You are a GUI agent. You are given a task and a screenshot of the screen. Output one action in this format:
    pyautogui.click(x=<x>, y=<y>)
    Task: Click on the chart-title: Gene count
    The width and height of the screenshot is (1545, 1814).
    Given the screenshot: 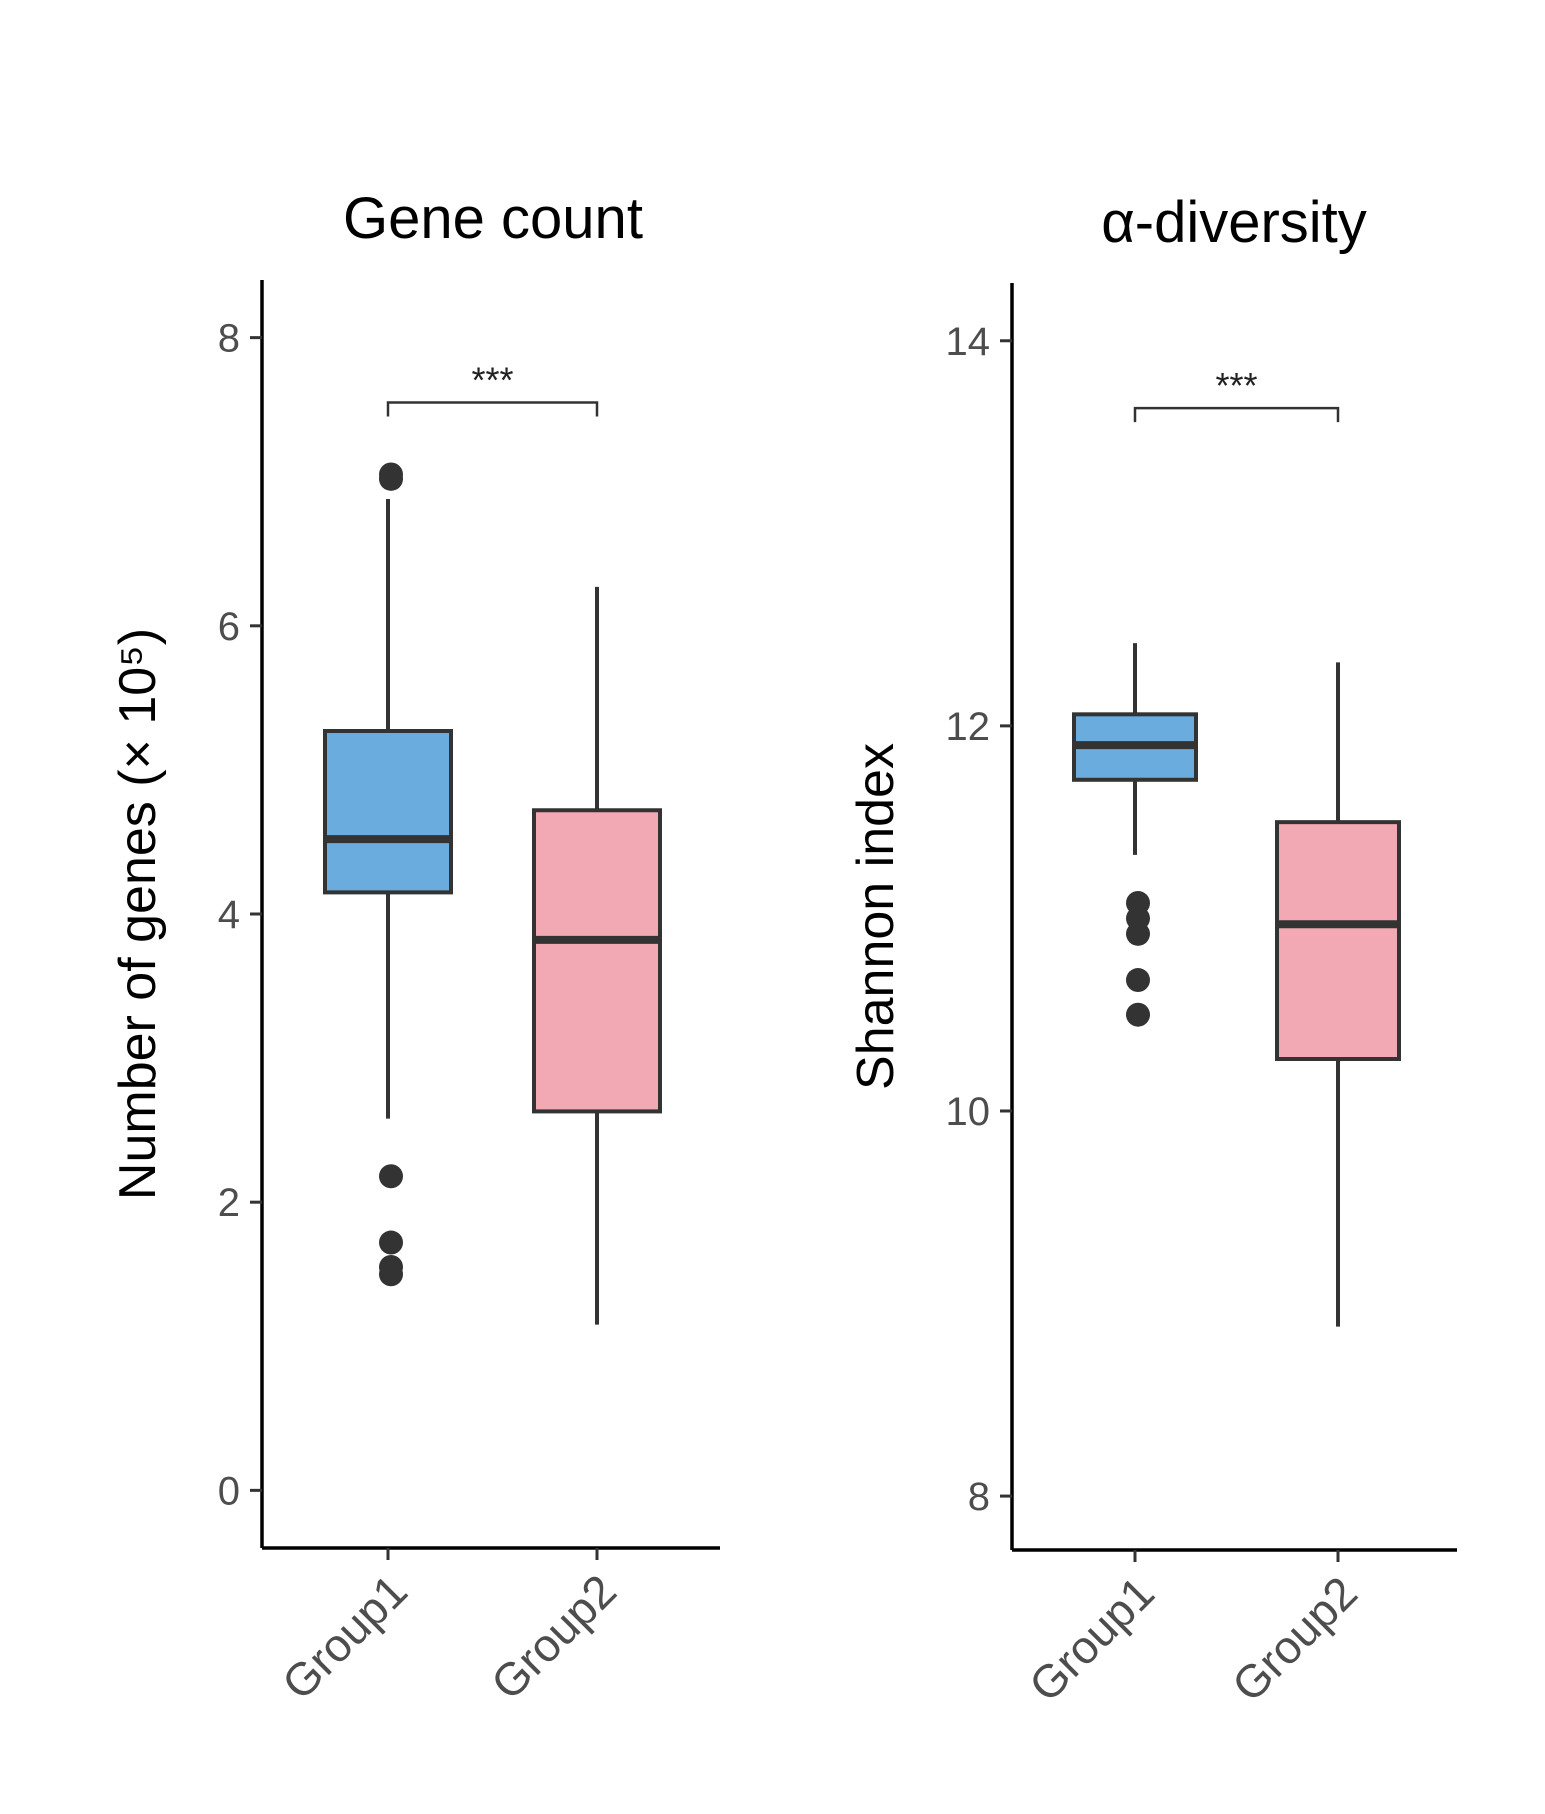 What is the action you would take?
    pyautogui.click(x=493, y=218)
    